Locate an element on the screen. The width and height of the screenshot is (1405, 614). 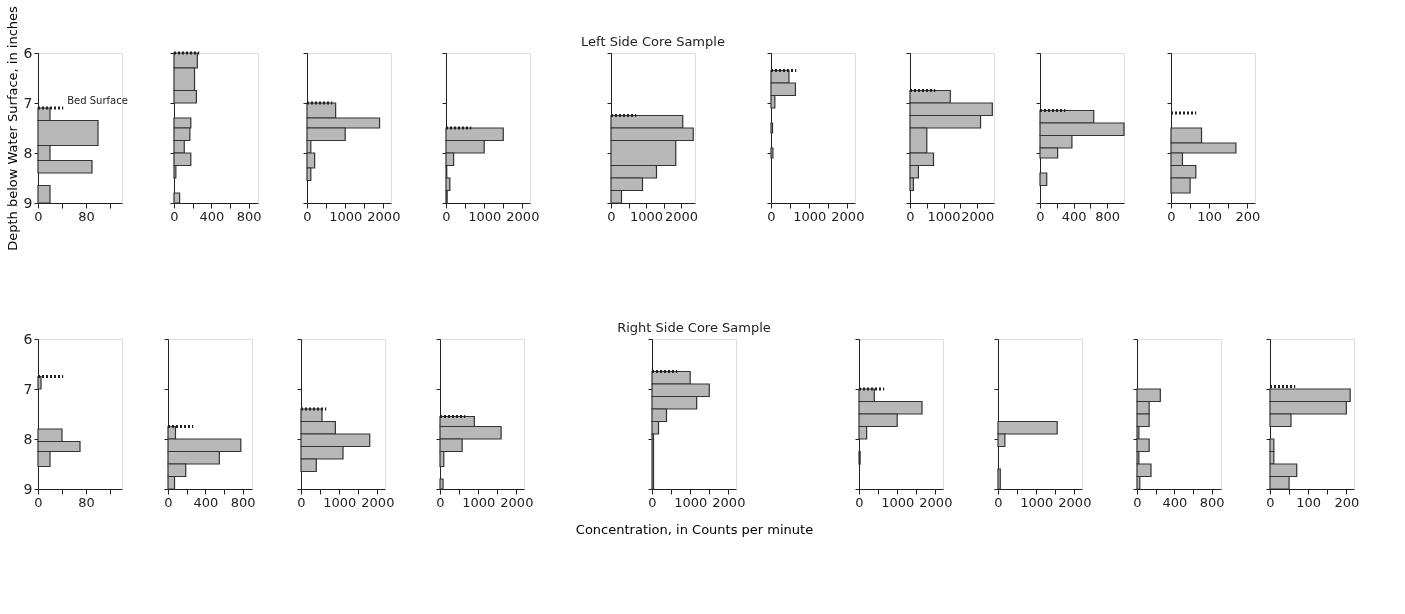
chart-title: Left Side Core Sample is located at coordinates (653, 41).